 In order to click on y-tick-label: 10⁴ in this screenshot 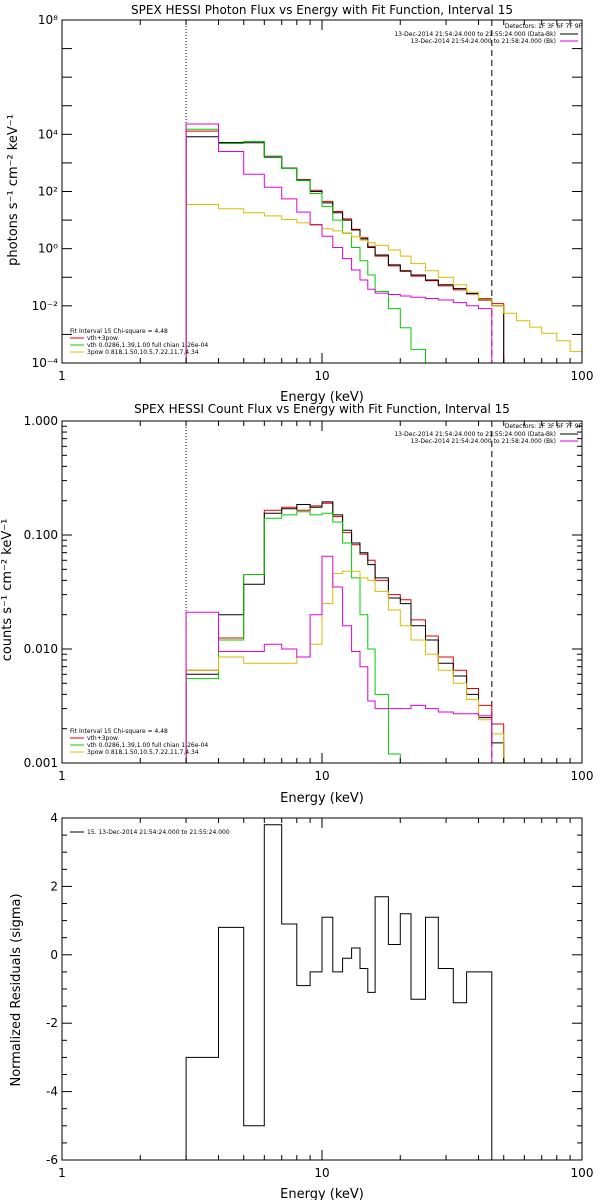, I will do `click(48, 134)`.